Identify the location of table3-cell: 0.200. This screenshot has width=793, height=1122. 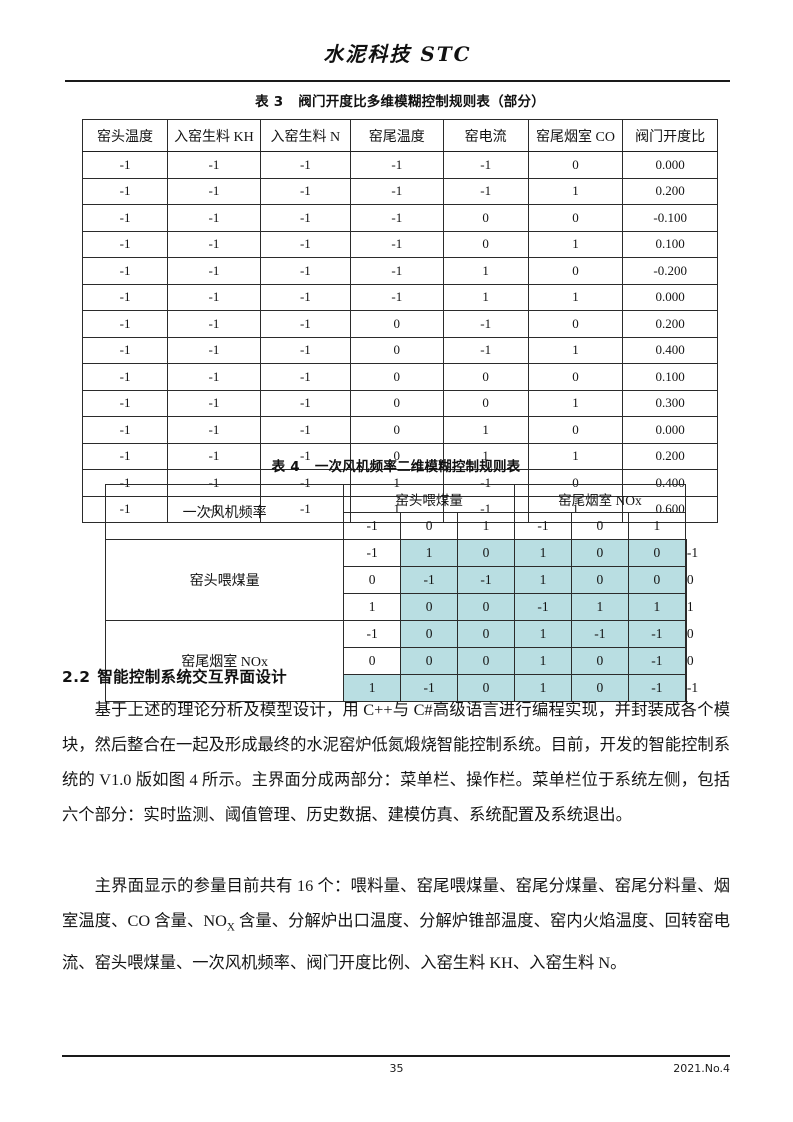
(670, 324).